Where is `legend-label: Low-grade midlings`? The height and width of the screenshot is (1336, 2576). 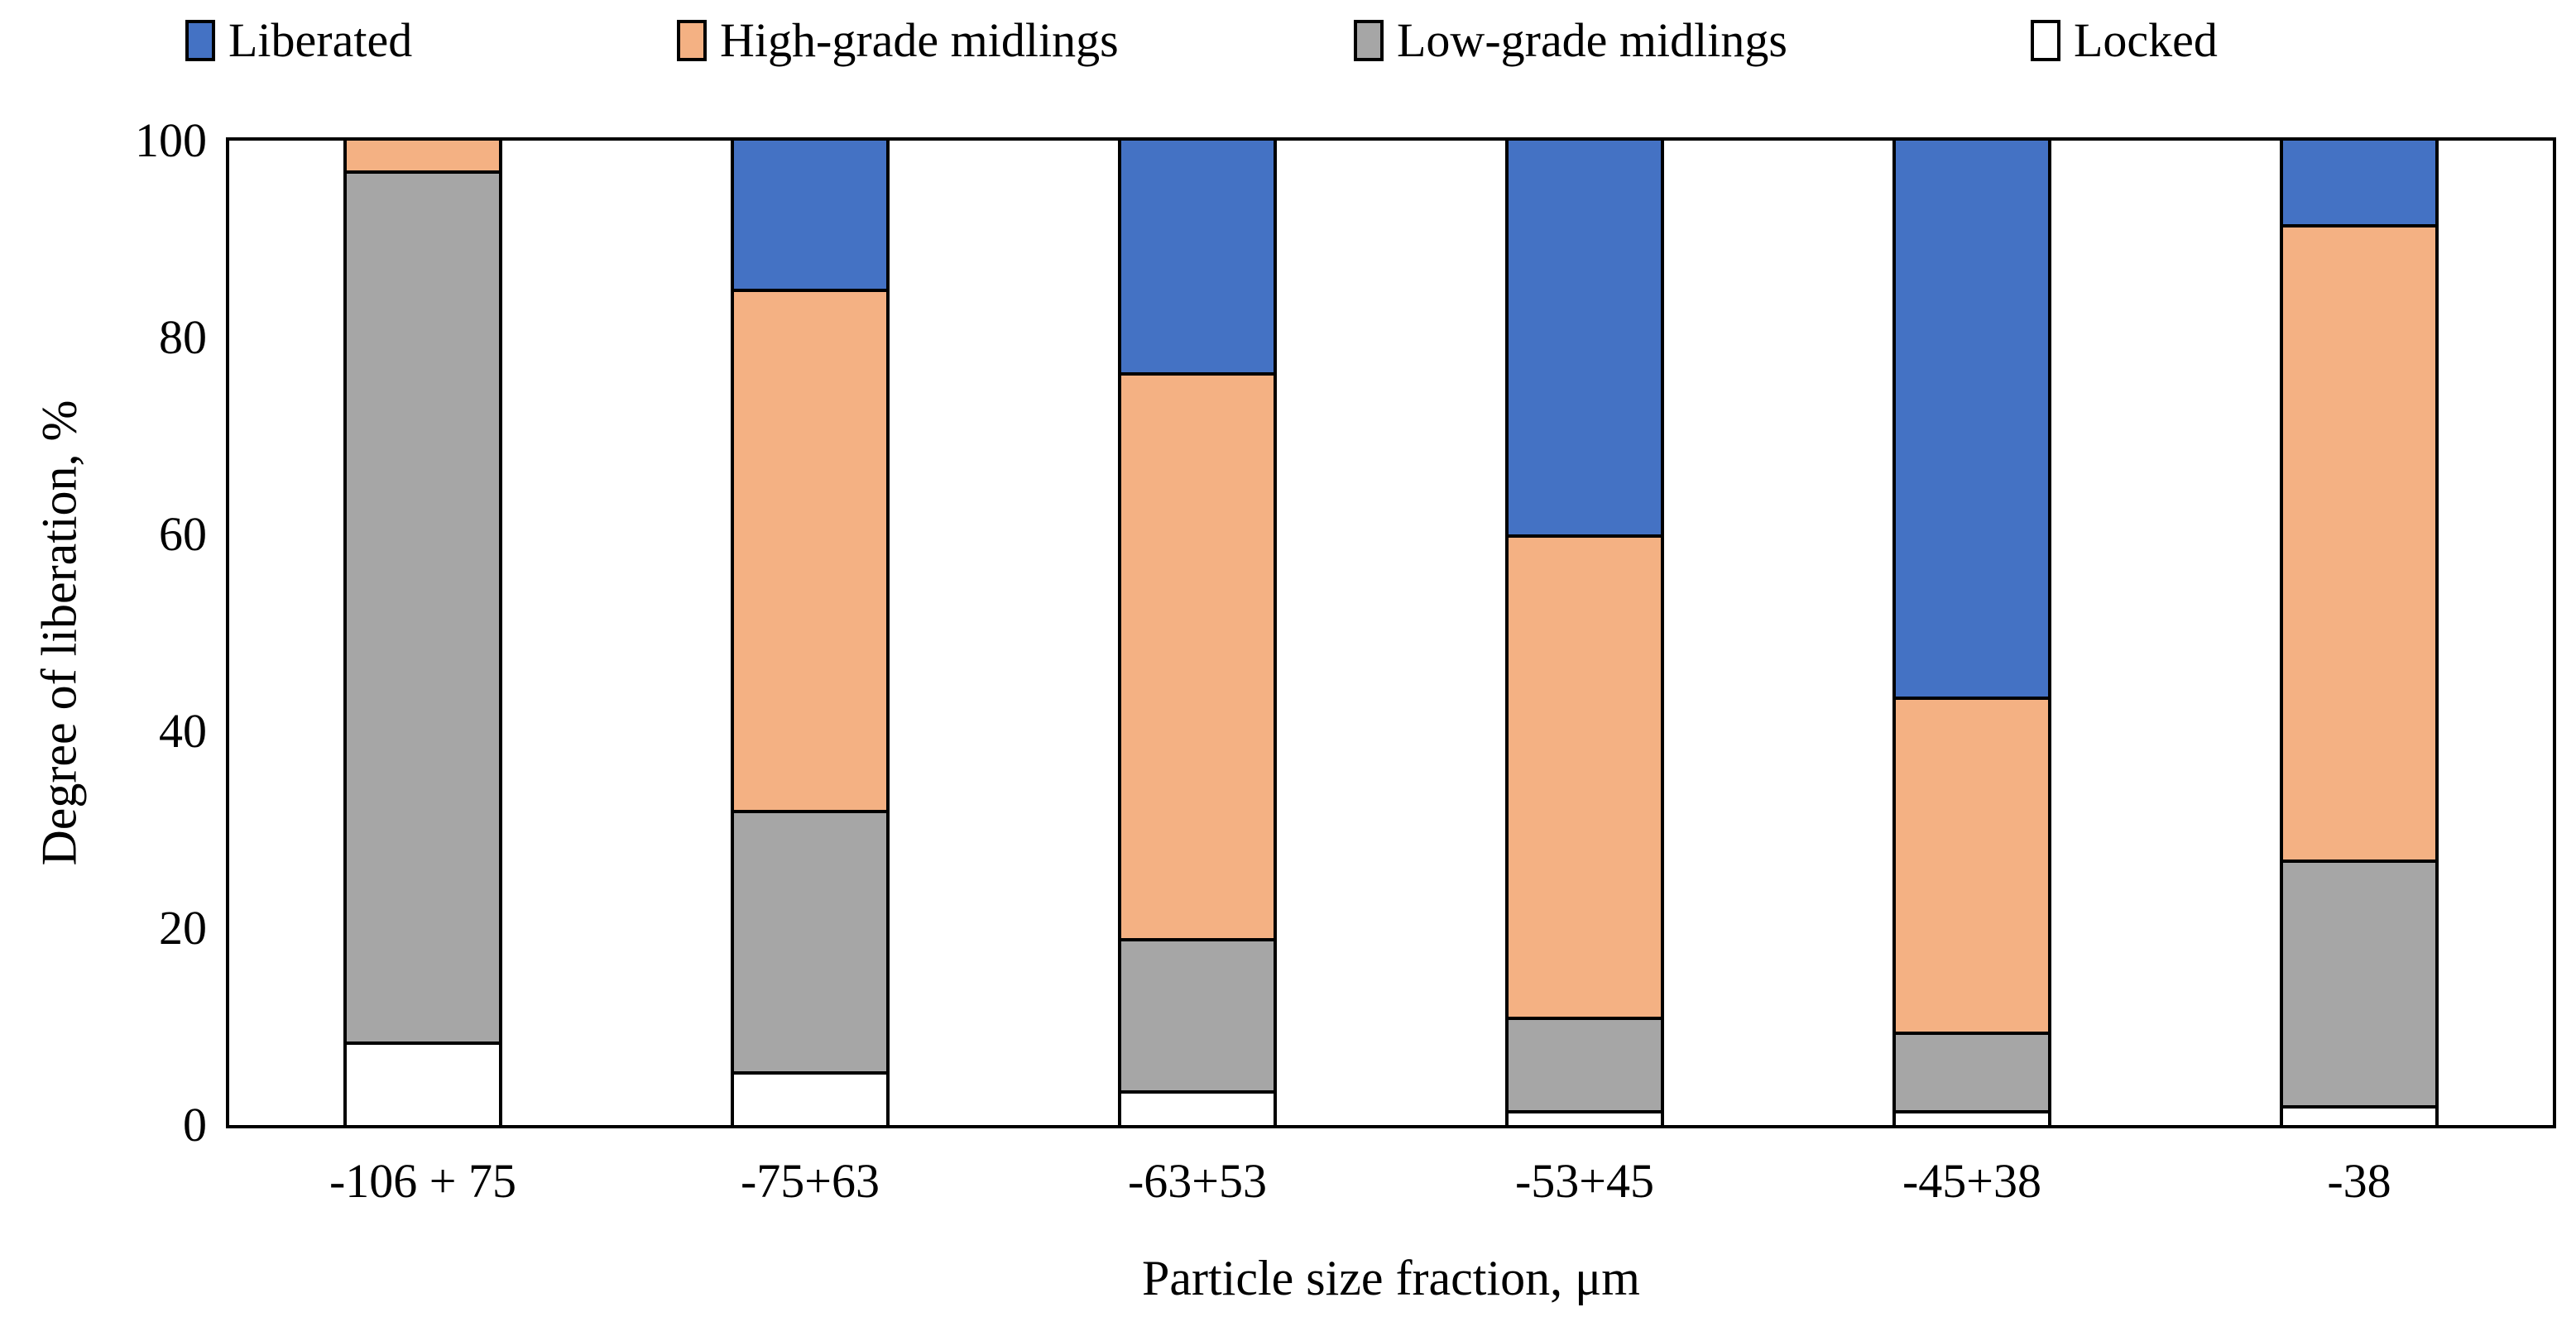 legend-label: Low-grade midlings is located at coordinates (1592, 40).